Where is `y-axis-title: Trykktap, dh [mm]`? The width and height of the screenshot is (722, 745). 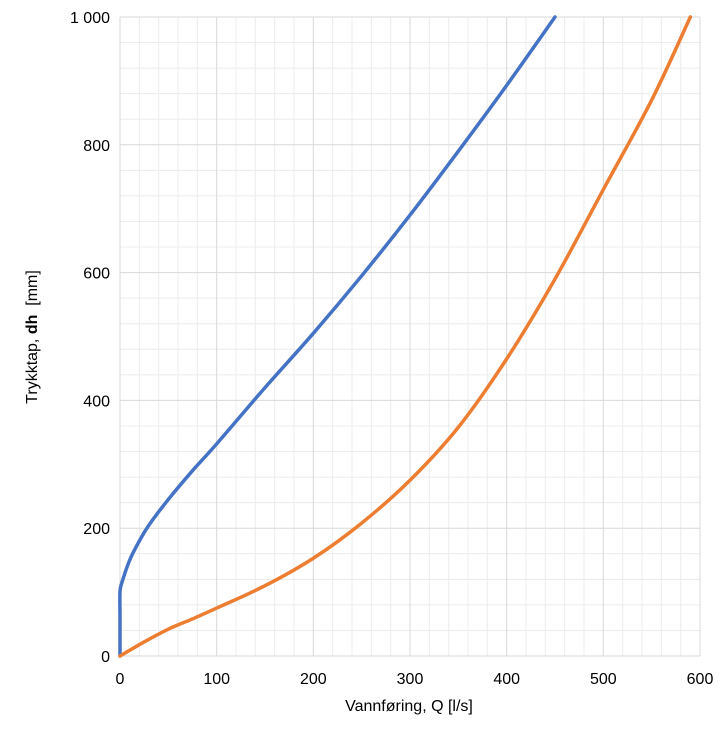
y-axis-title: Trykktap, dh [mm] is located at coordinates (32, 337).